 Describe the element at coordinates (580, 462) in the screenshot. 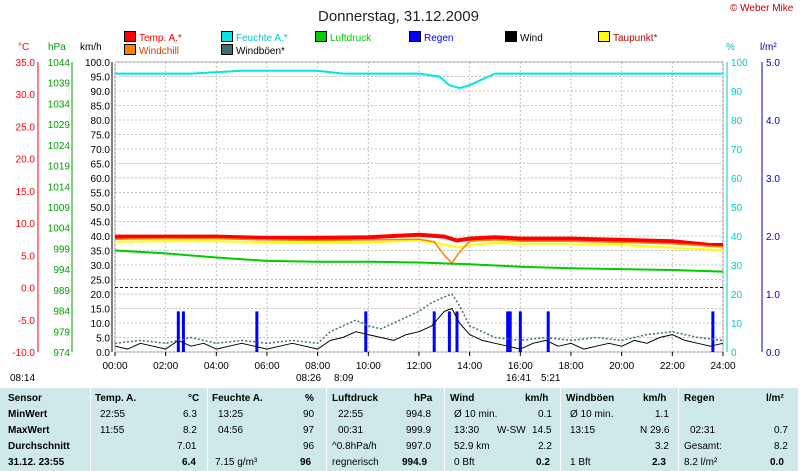

I see `gust-bft: 1 Bft` at that location.